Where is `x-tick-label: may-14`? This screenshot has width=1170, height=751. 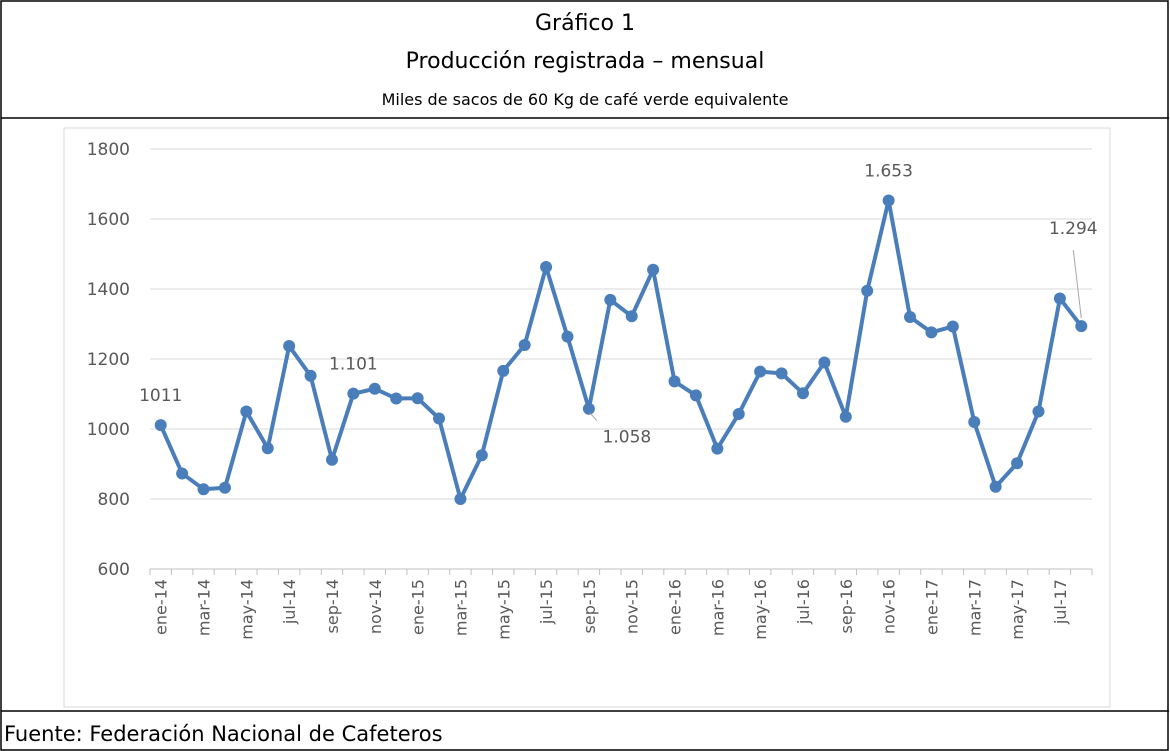
x-tick-label: may-14 is located at coordinates (246, 609).